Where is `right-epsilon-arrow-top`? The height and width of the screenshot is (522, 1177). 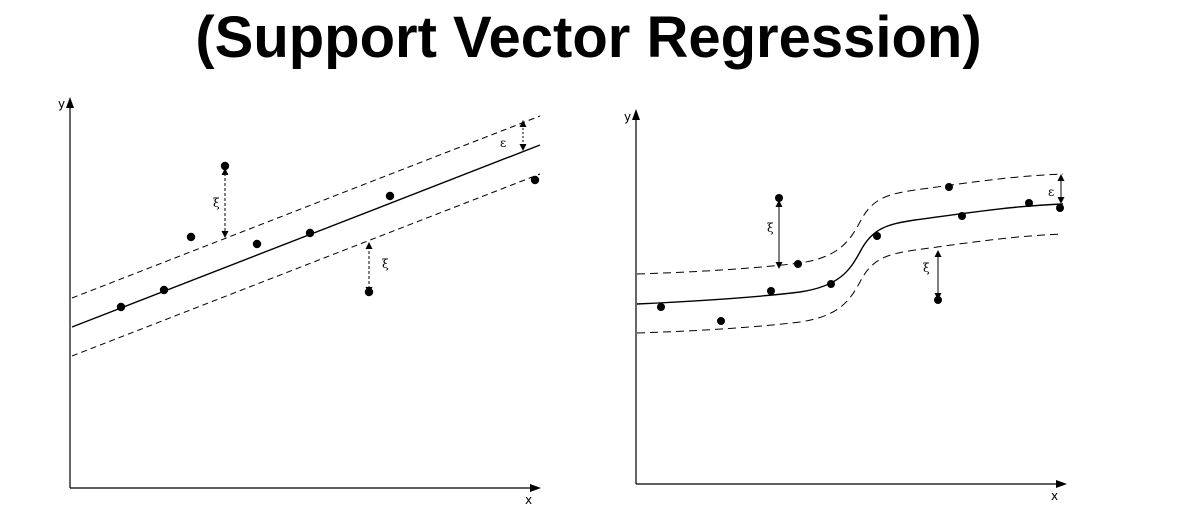 right-epsilon-arrow-top is located at coordinates (1061, 177).